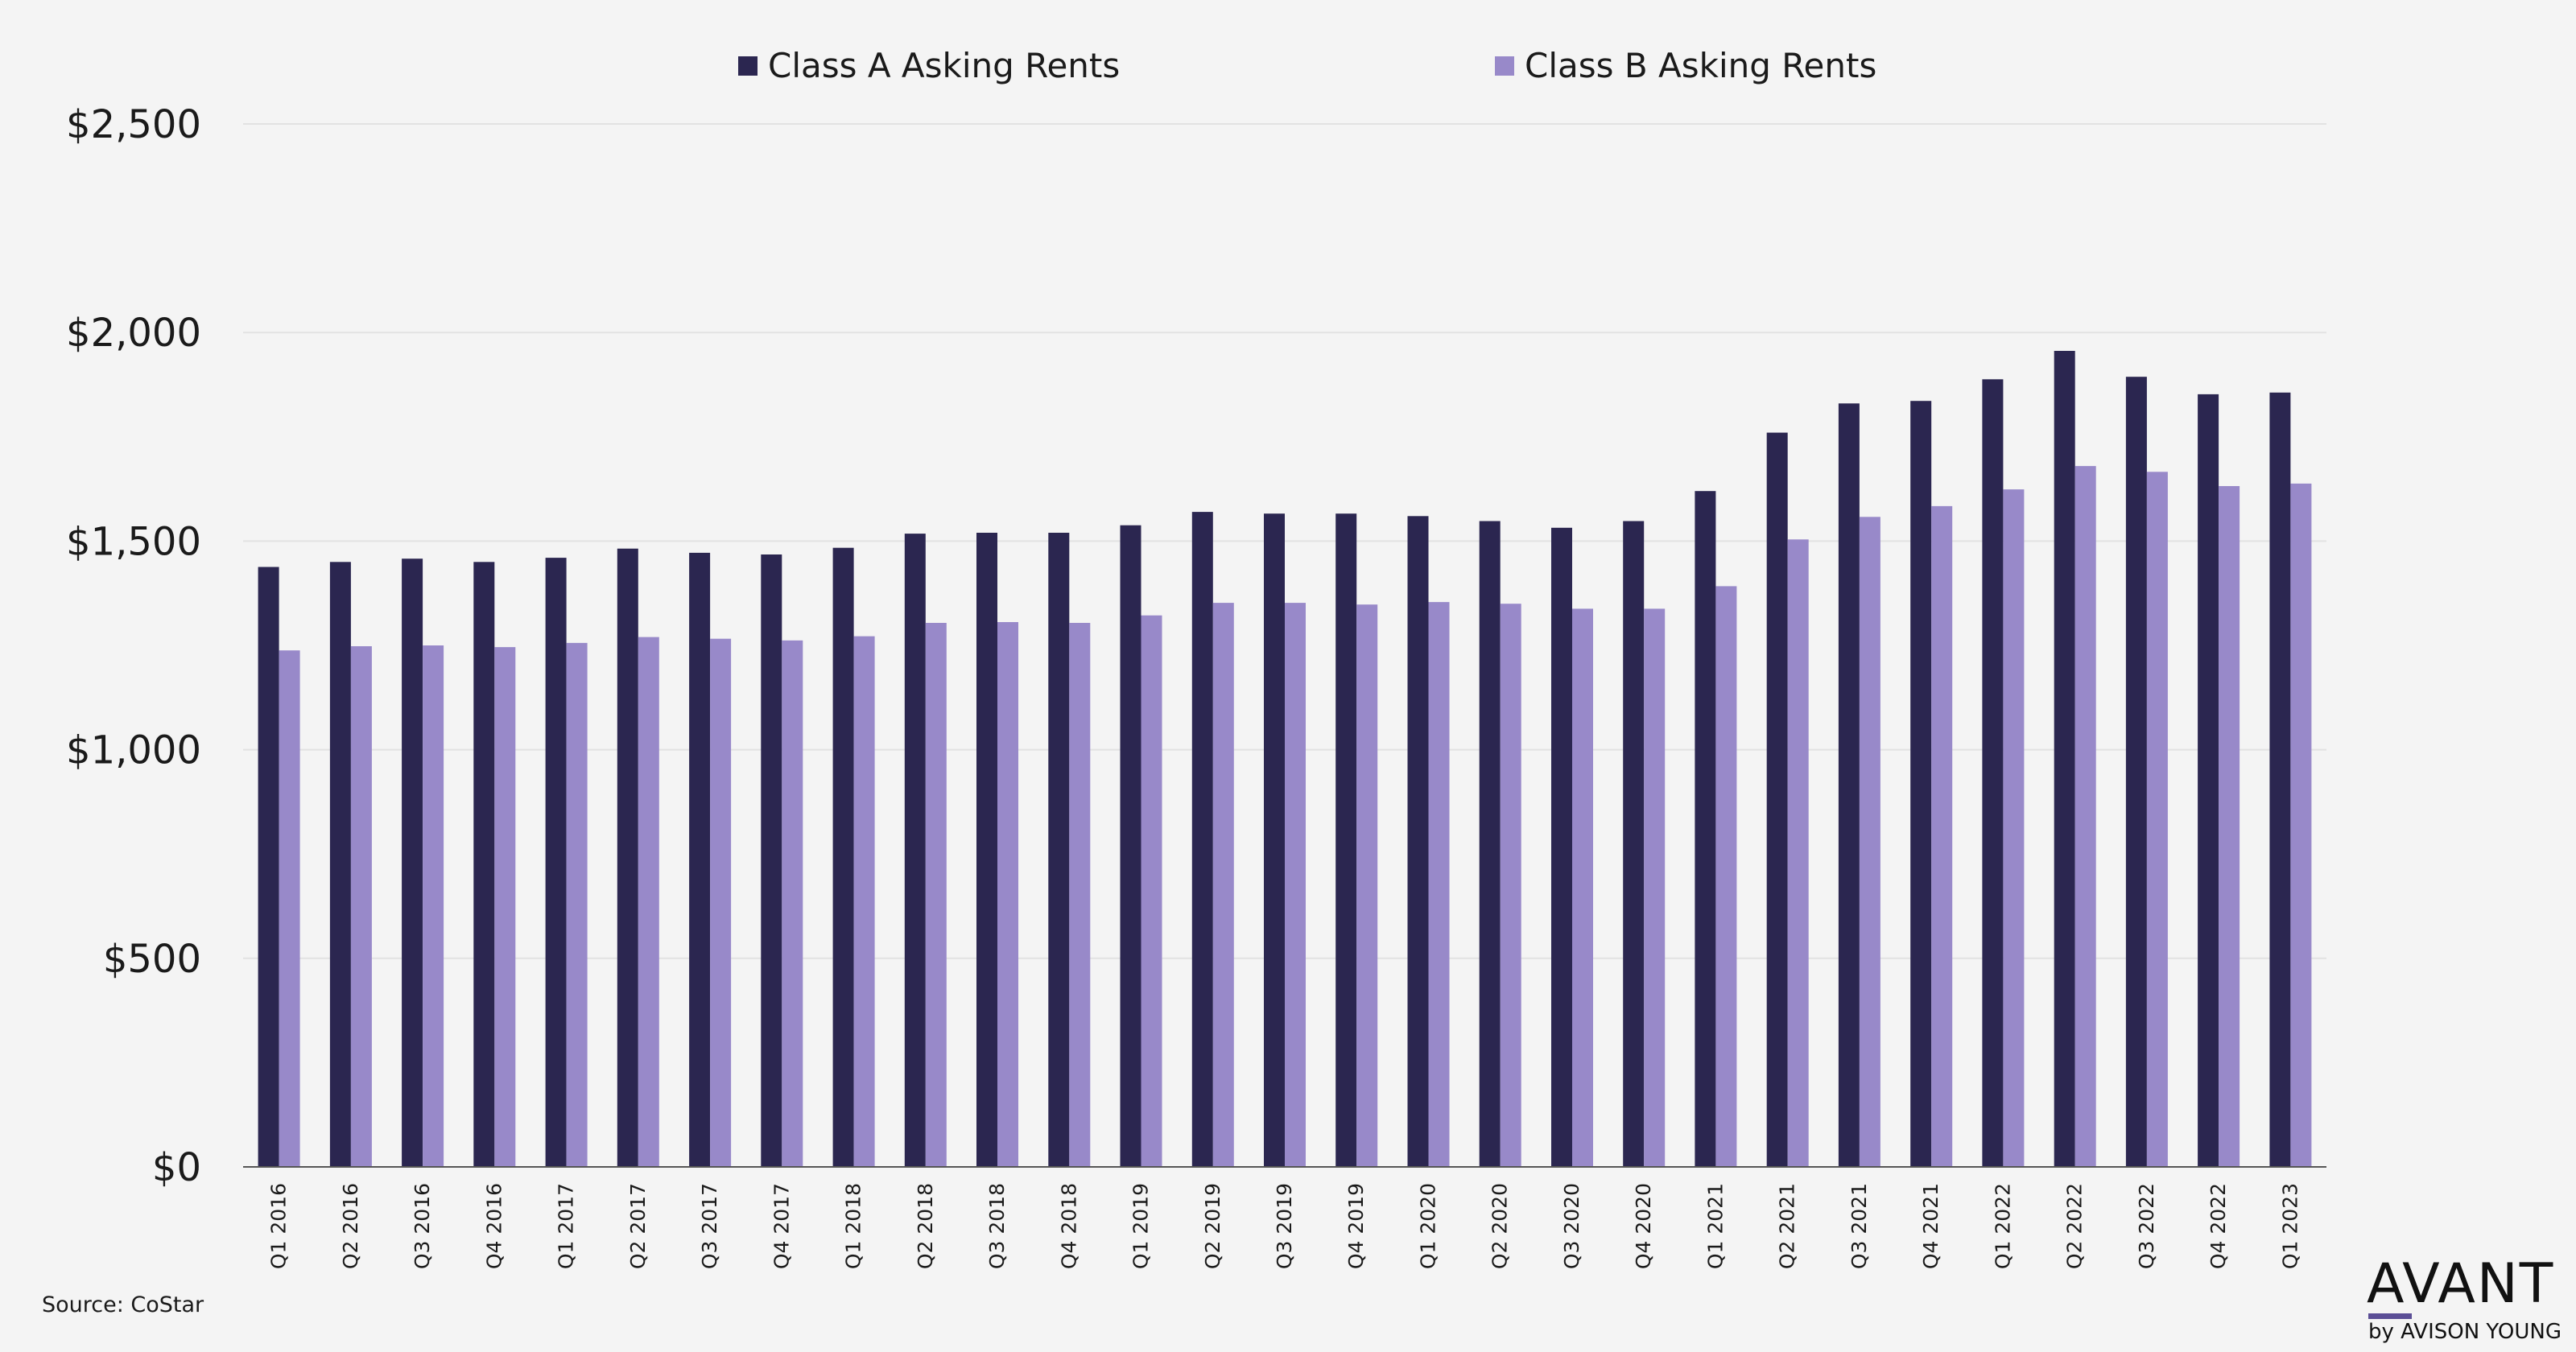  I want to click on x-tick-label: Q2 2019, so click(1212, 1226).